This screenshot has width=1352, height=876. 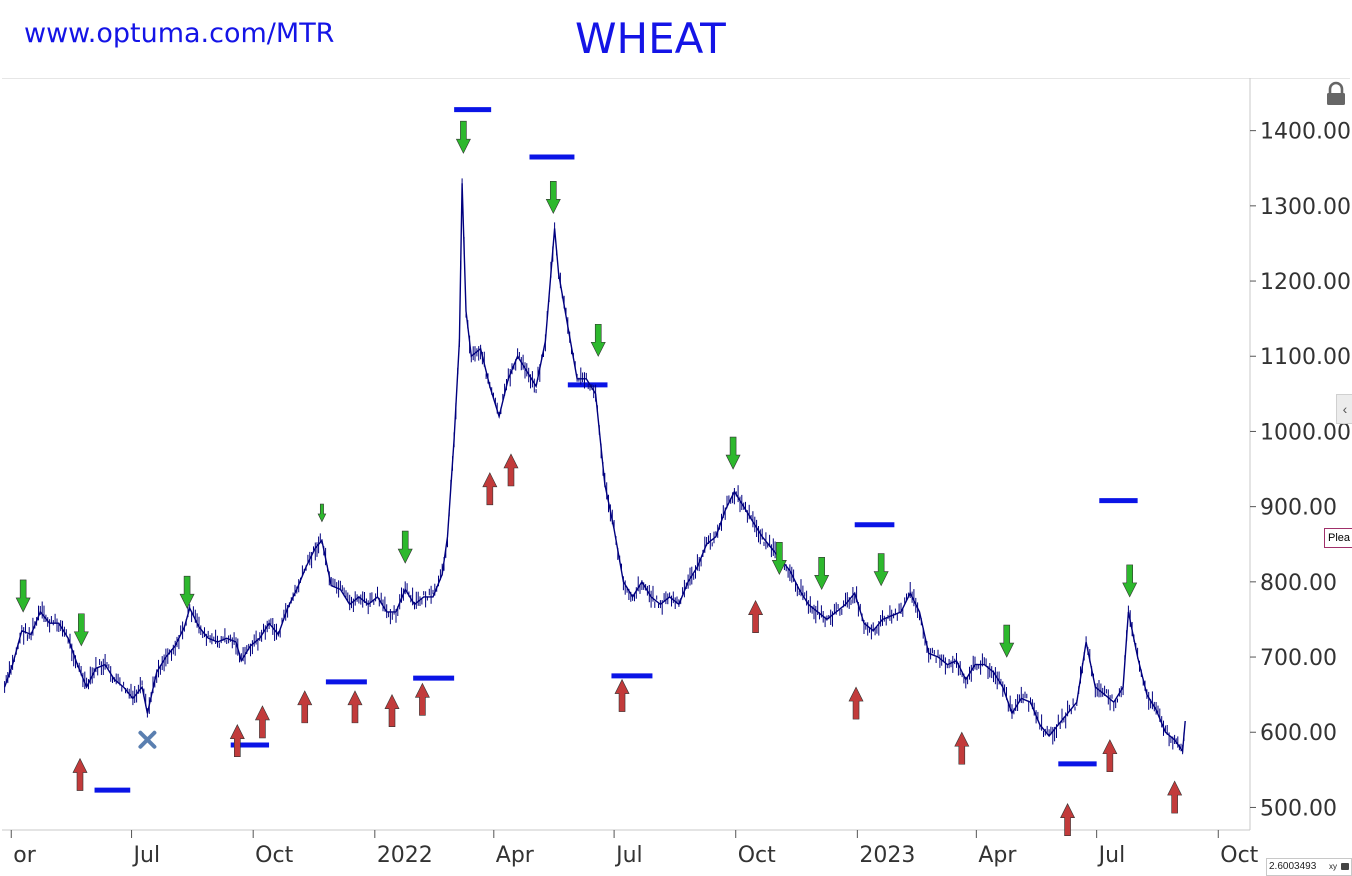 I want to click on readout-value: 2.6003493, so click(x=1293, y=866).